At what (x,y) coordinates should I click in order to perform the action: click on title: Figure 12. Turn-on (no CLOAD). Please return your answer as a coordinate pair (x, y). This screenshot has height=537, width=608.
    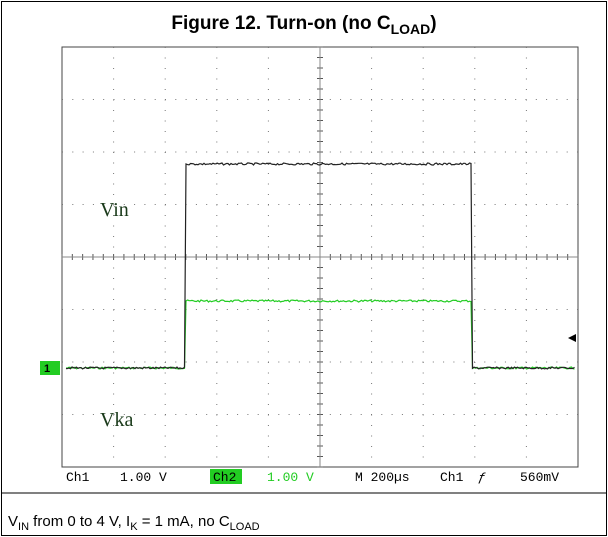
    Looking at the image, I should click on (303, 25).